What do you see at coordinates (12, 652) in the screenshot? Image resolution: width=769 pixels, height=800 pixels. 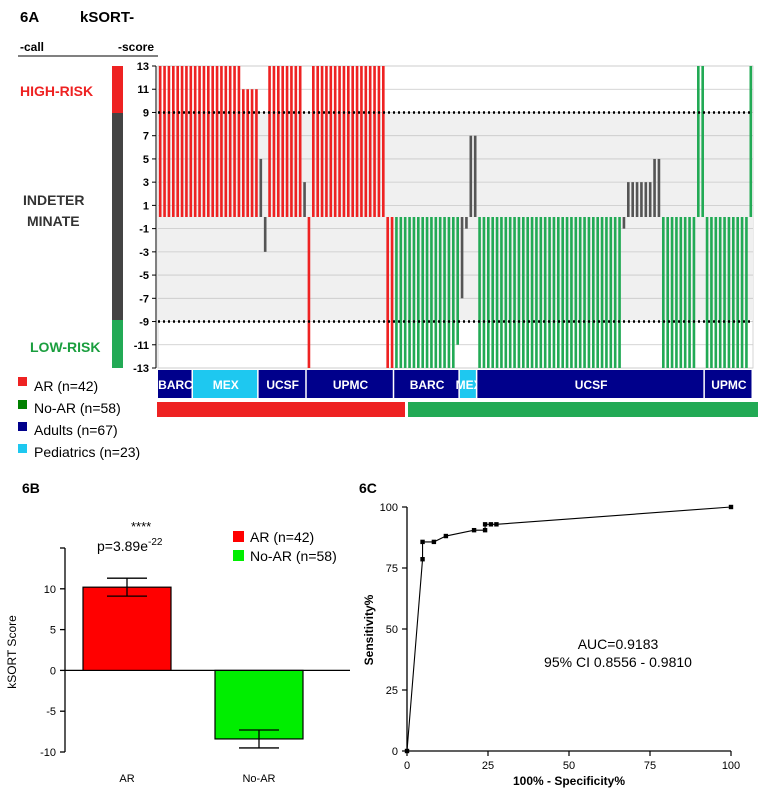 I see `y-label-6b: kSORT Score` at bounding box center [12, 652].